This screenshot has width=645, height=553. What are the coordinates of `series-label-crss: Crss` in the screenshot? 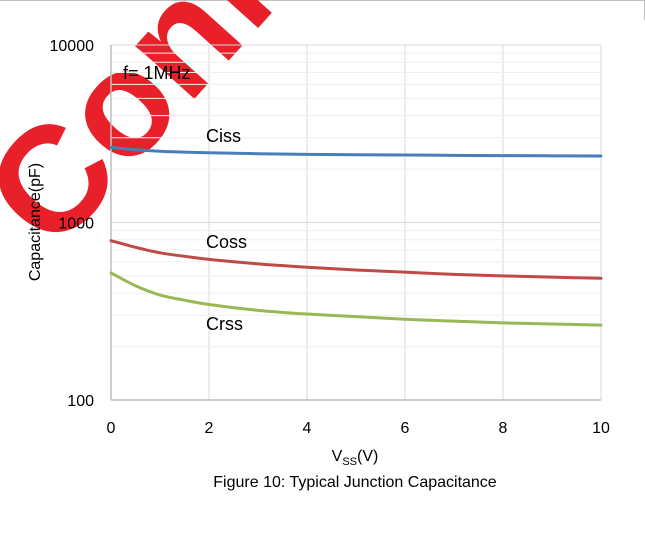 It's located at (224, 324).